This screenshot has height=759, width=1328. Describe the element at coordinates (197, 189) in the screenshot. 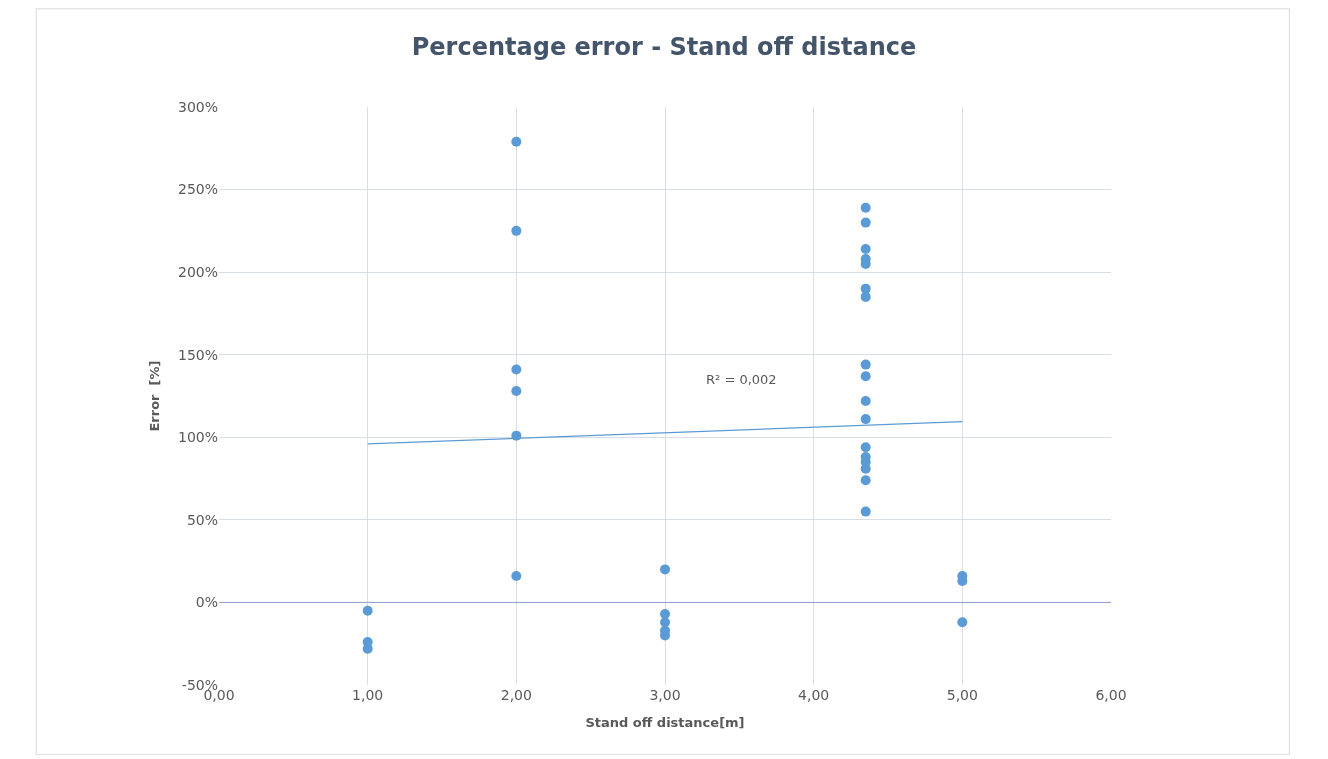

I see `y-tick-label: 250%` at that location.